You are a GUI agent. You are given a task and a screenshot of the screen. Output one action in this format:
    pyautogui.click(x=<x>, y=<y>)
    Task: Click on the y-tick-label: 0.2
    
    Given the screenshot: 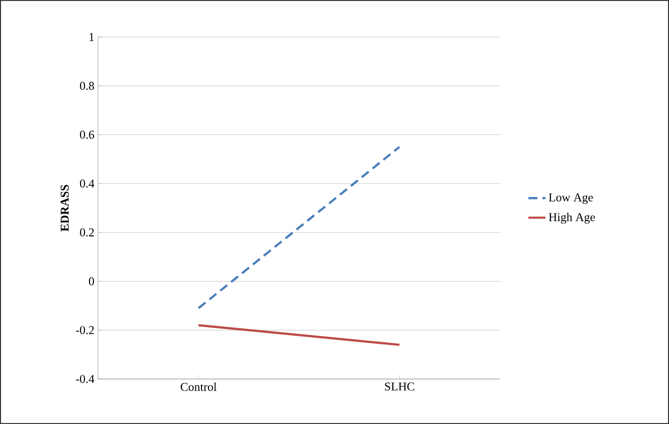 What is the action you would take?
    pyautogui.click(x=87, y=232)
    